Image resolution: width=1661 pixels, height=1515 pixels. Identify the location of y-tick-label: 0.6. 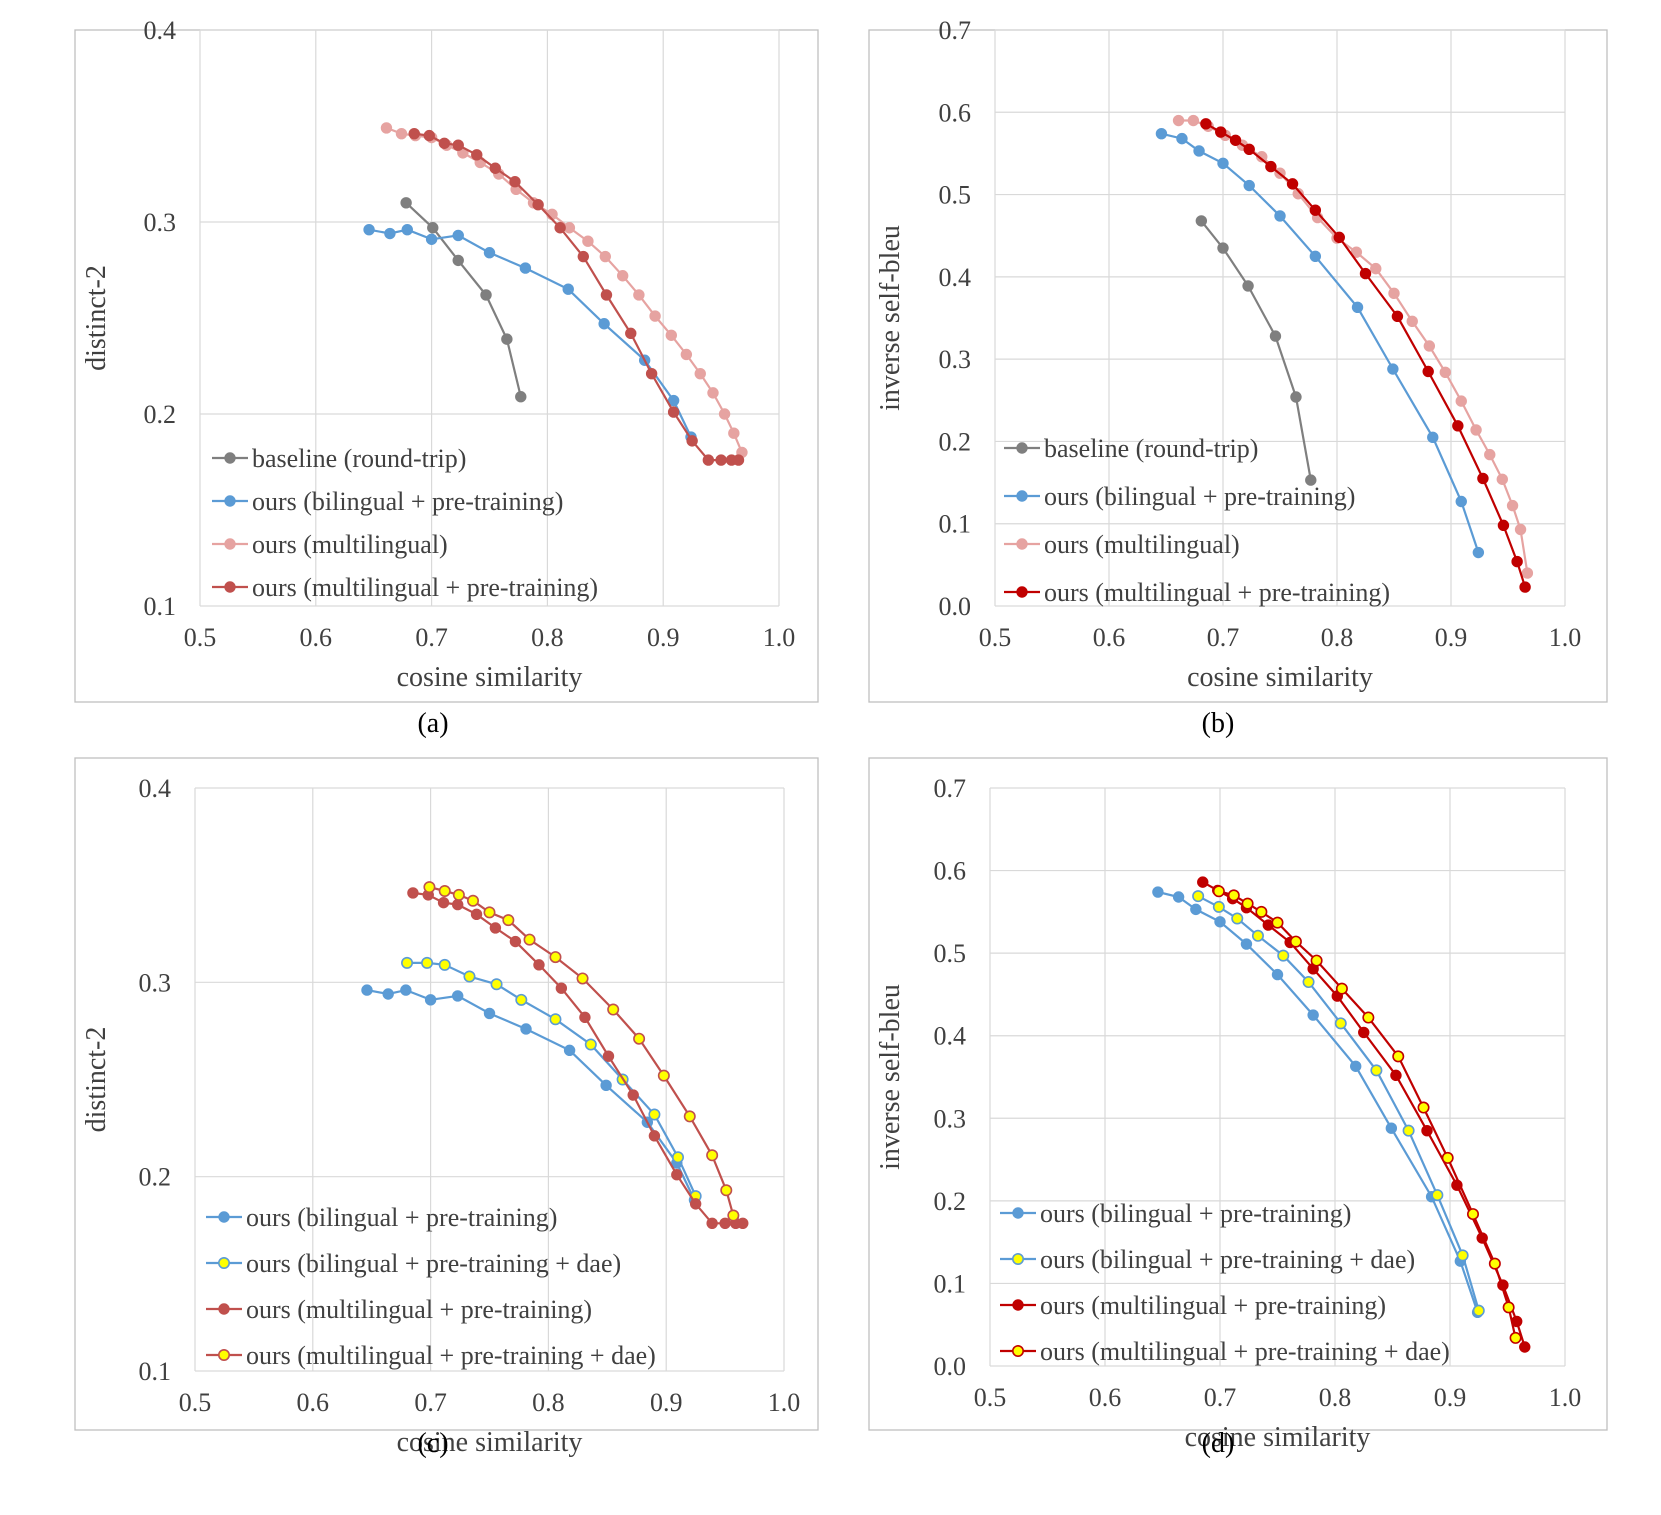
(950, 871).